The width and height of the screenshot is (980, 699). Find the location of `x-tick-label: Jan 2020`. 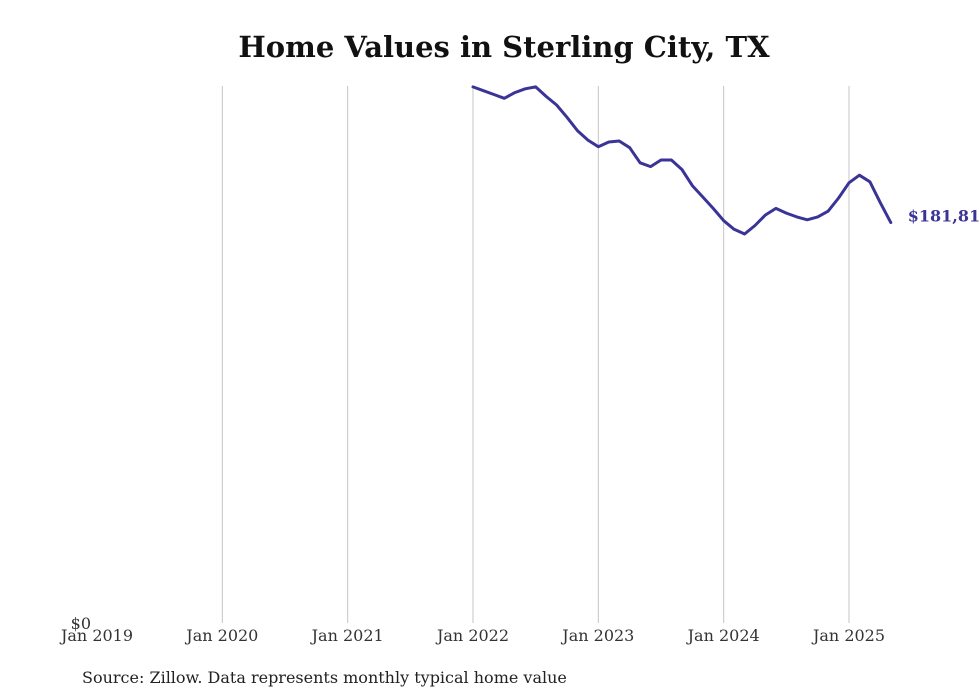

x-tick-label: Jan 2020 is located at coordinates (221, 635).